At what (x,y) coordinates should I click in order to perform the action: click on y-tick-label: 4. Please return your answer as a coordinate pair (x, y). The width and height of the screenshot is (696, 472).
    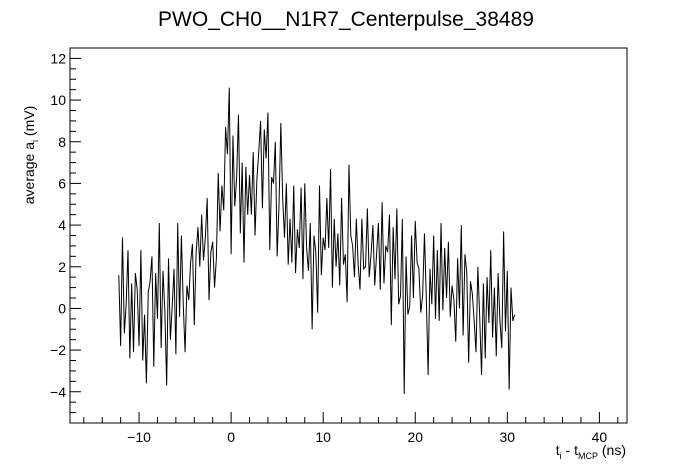
    Looking at the image, I should click on (62, 225).